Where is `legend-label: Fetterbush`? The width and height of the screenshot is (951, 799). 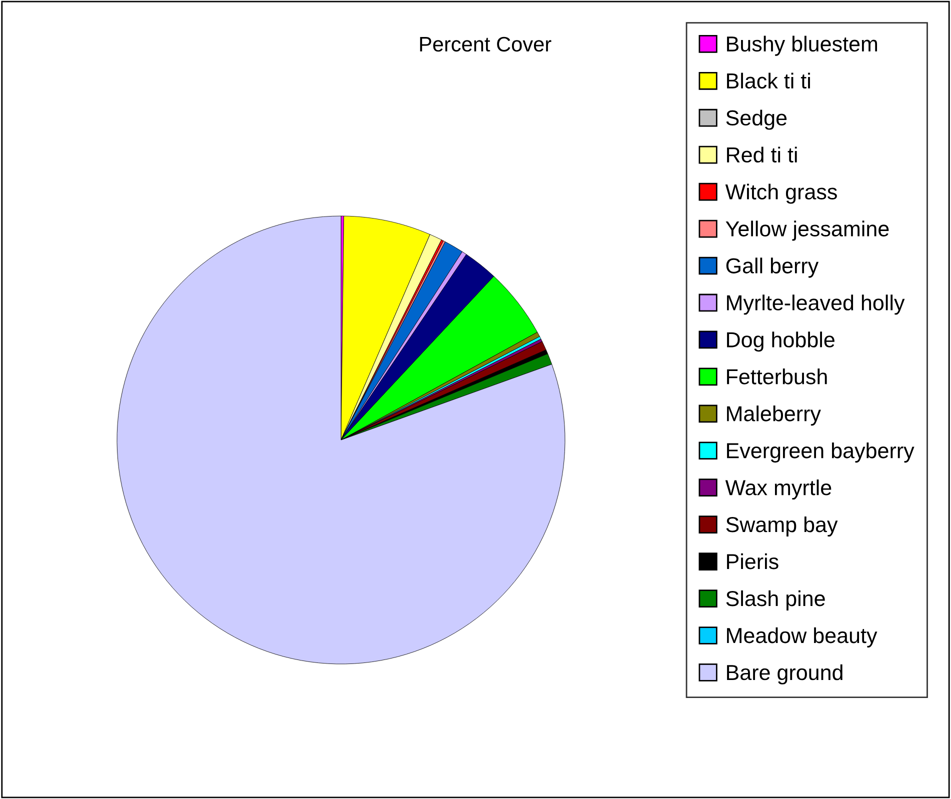 legend-label: Fetterbush is located at coordinates (777, 376).